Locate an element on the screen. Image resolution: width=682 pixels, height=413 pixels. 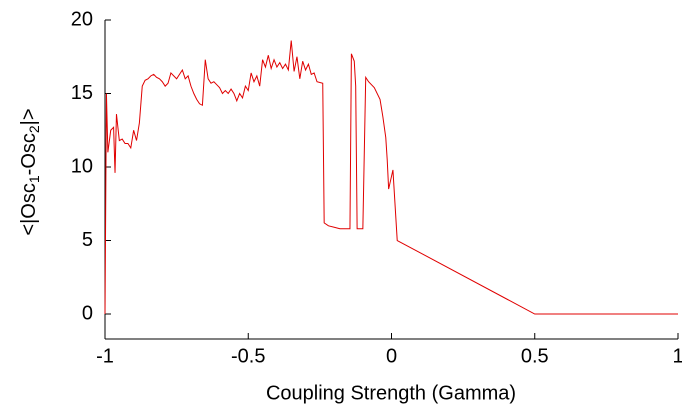
x-tick-label: 0.5 is located at coordinates (535, 356).